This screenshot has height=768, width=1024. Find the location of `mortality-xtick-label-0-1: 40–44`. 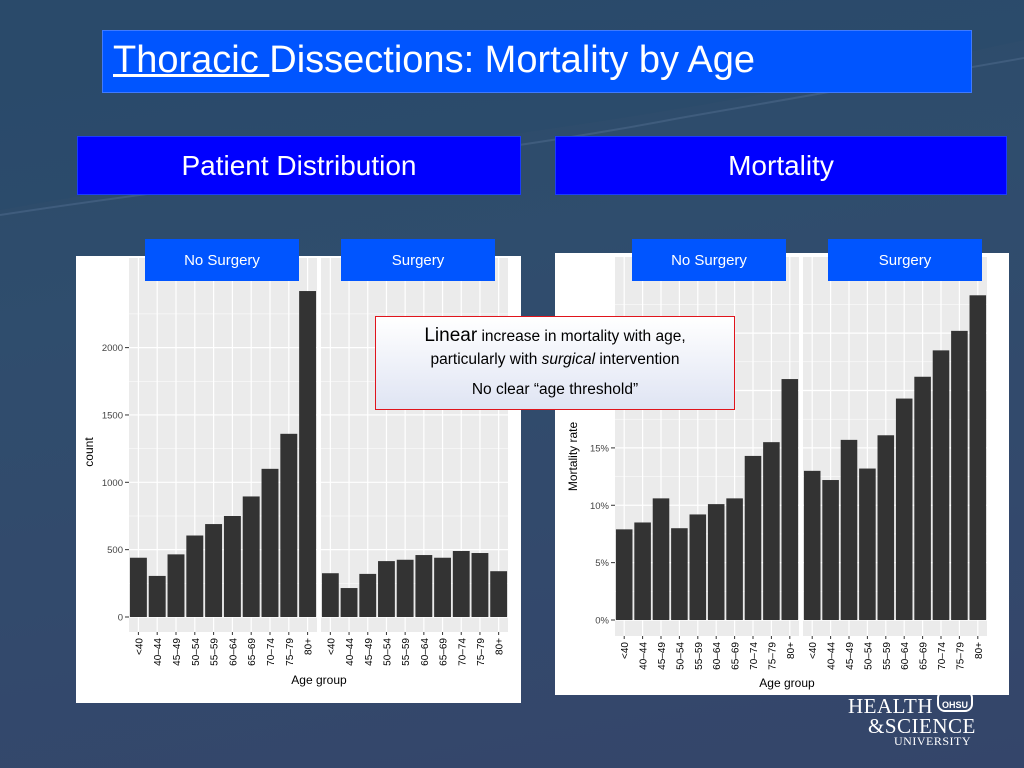

mortality-xtick-label-0-1: 40–44 is located at coordinates (644, 656).